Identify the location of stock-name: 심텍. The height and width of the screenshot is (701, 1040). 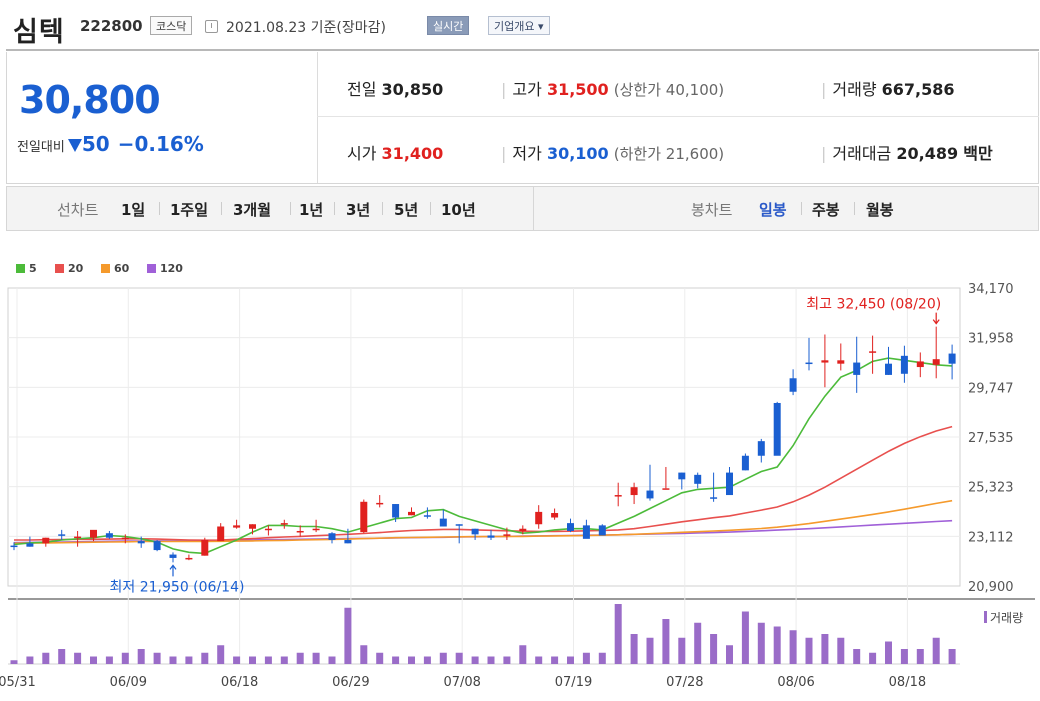
(39, 32).